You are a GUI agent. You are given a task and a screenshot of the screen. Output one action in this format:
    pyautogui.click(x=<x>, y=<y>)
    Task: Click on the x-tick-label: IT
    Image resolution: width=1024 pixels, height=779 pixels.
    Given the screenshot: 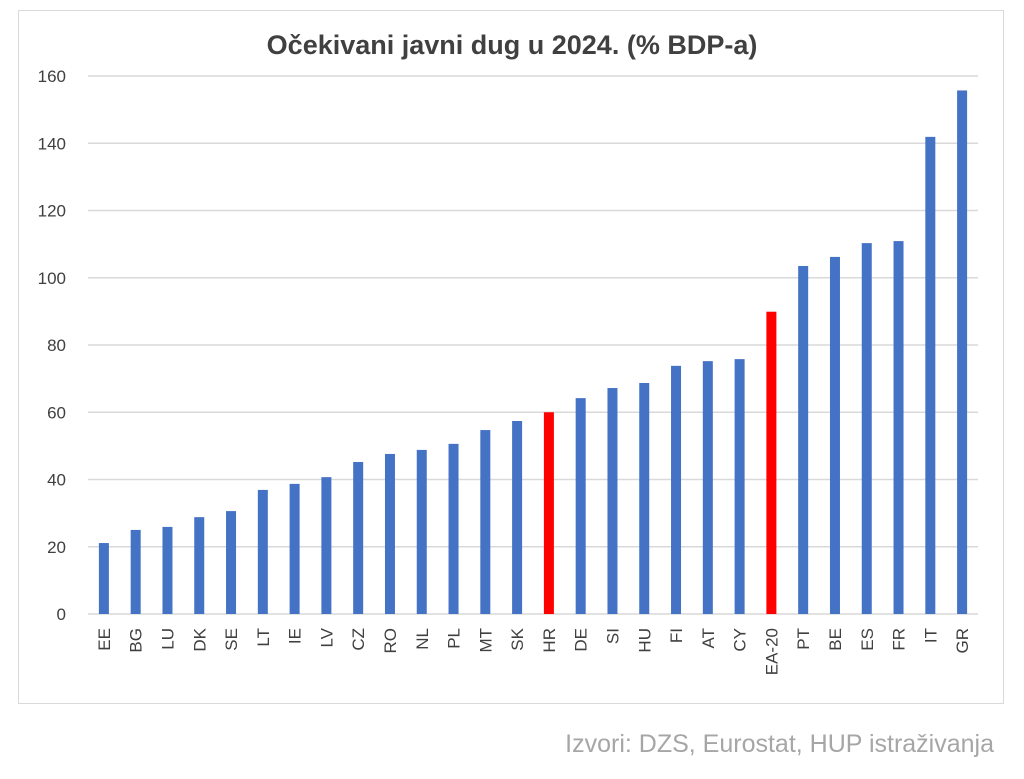 What is the action you would take?
    pyautogui.click(x=930, y=635)
    